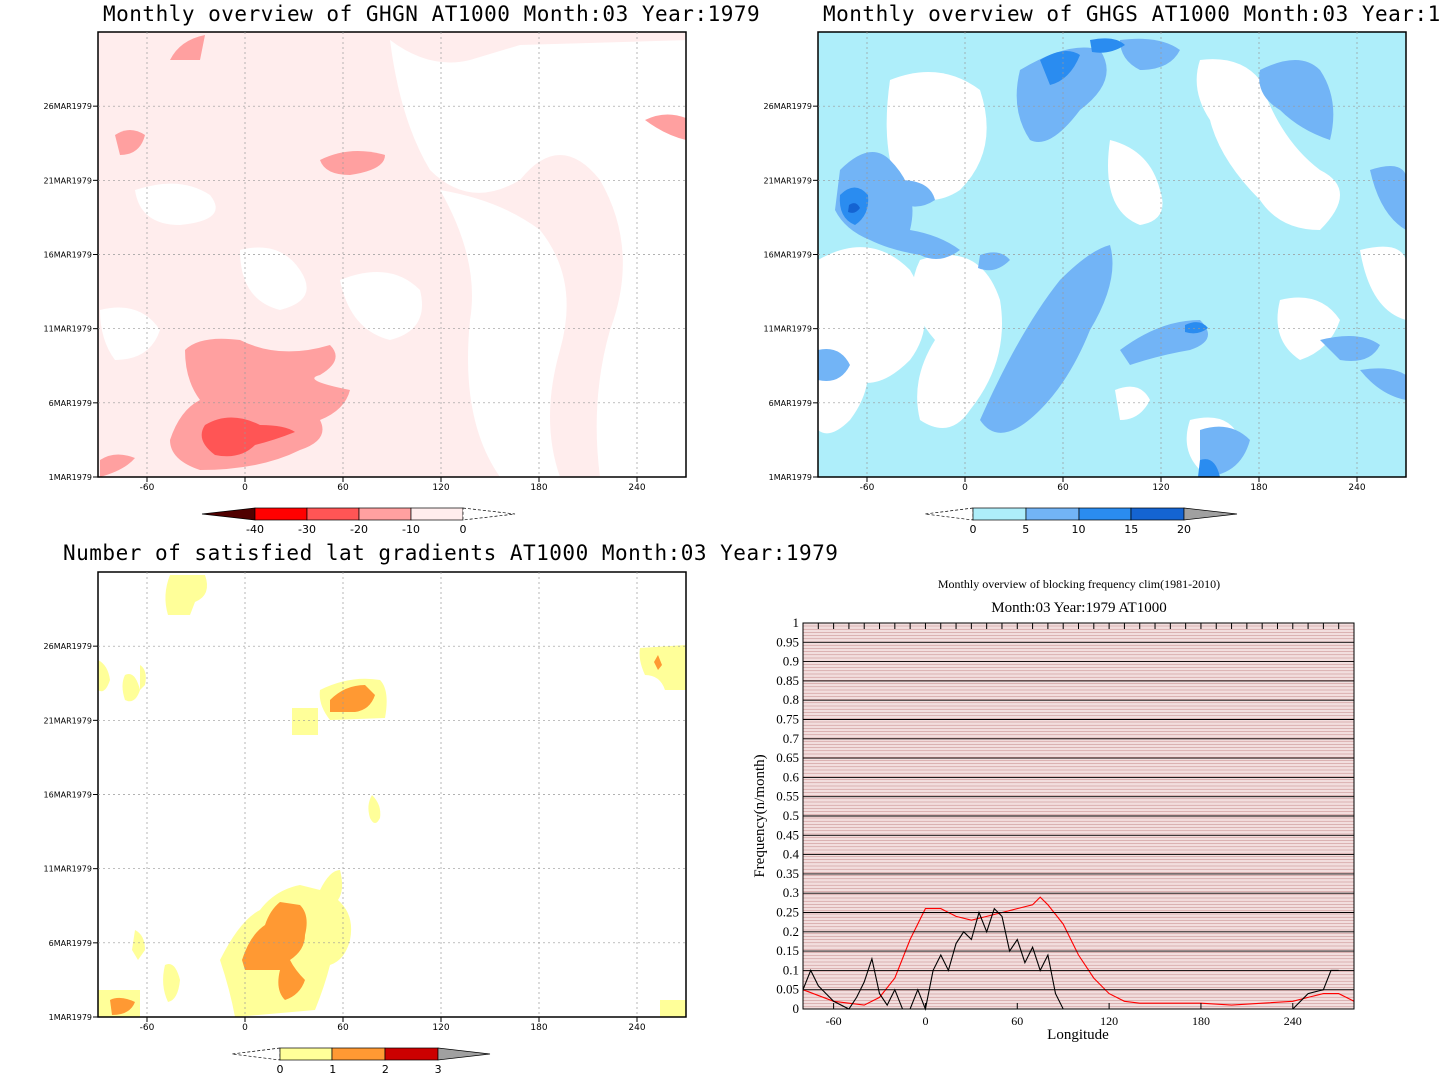 The image size is (1440, 1091). I want to click on y-tick-label: 0.9, so click(791, 661).